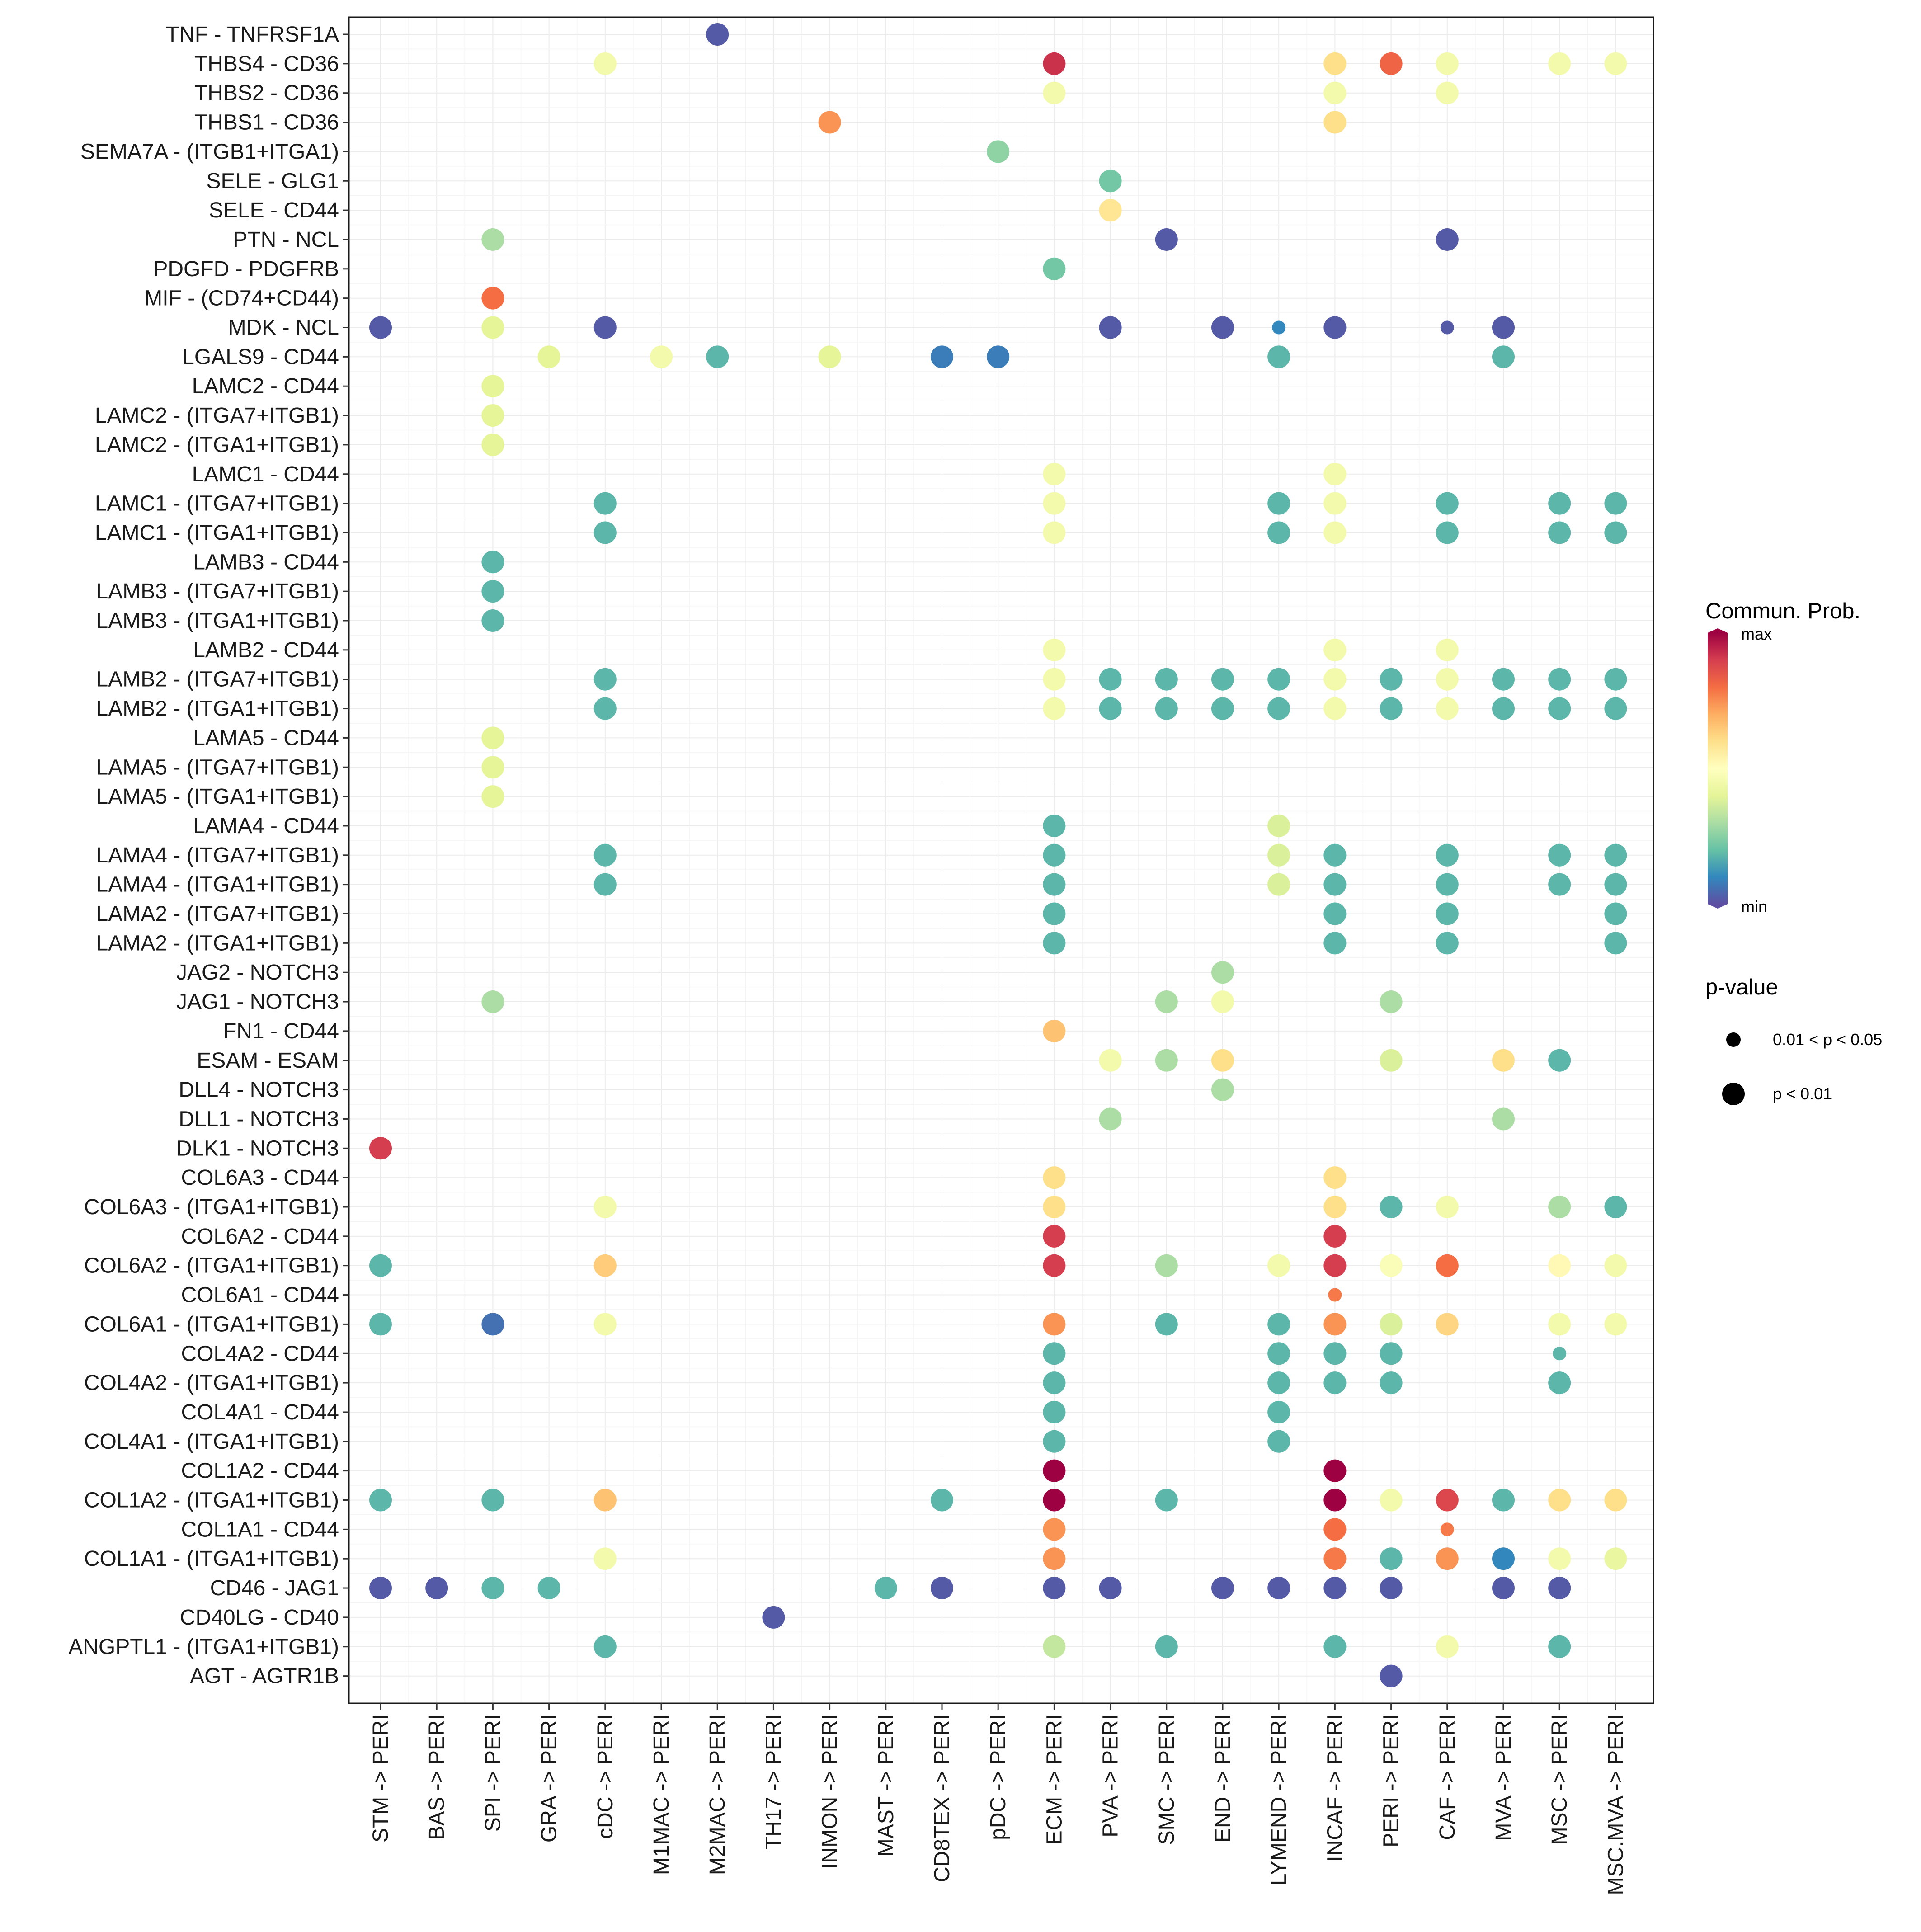 The width and height of the screenshot is (1921, 1932). What do you see at coordinates (281, 1031) in the screenshot?
I see `y-tick-label: FN1 - CD44` at bounding box center [281, 1031].